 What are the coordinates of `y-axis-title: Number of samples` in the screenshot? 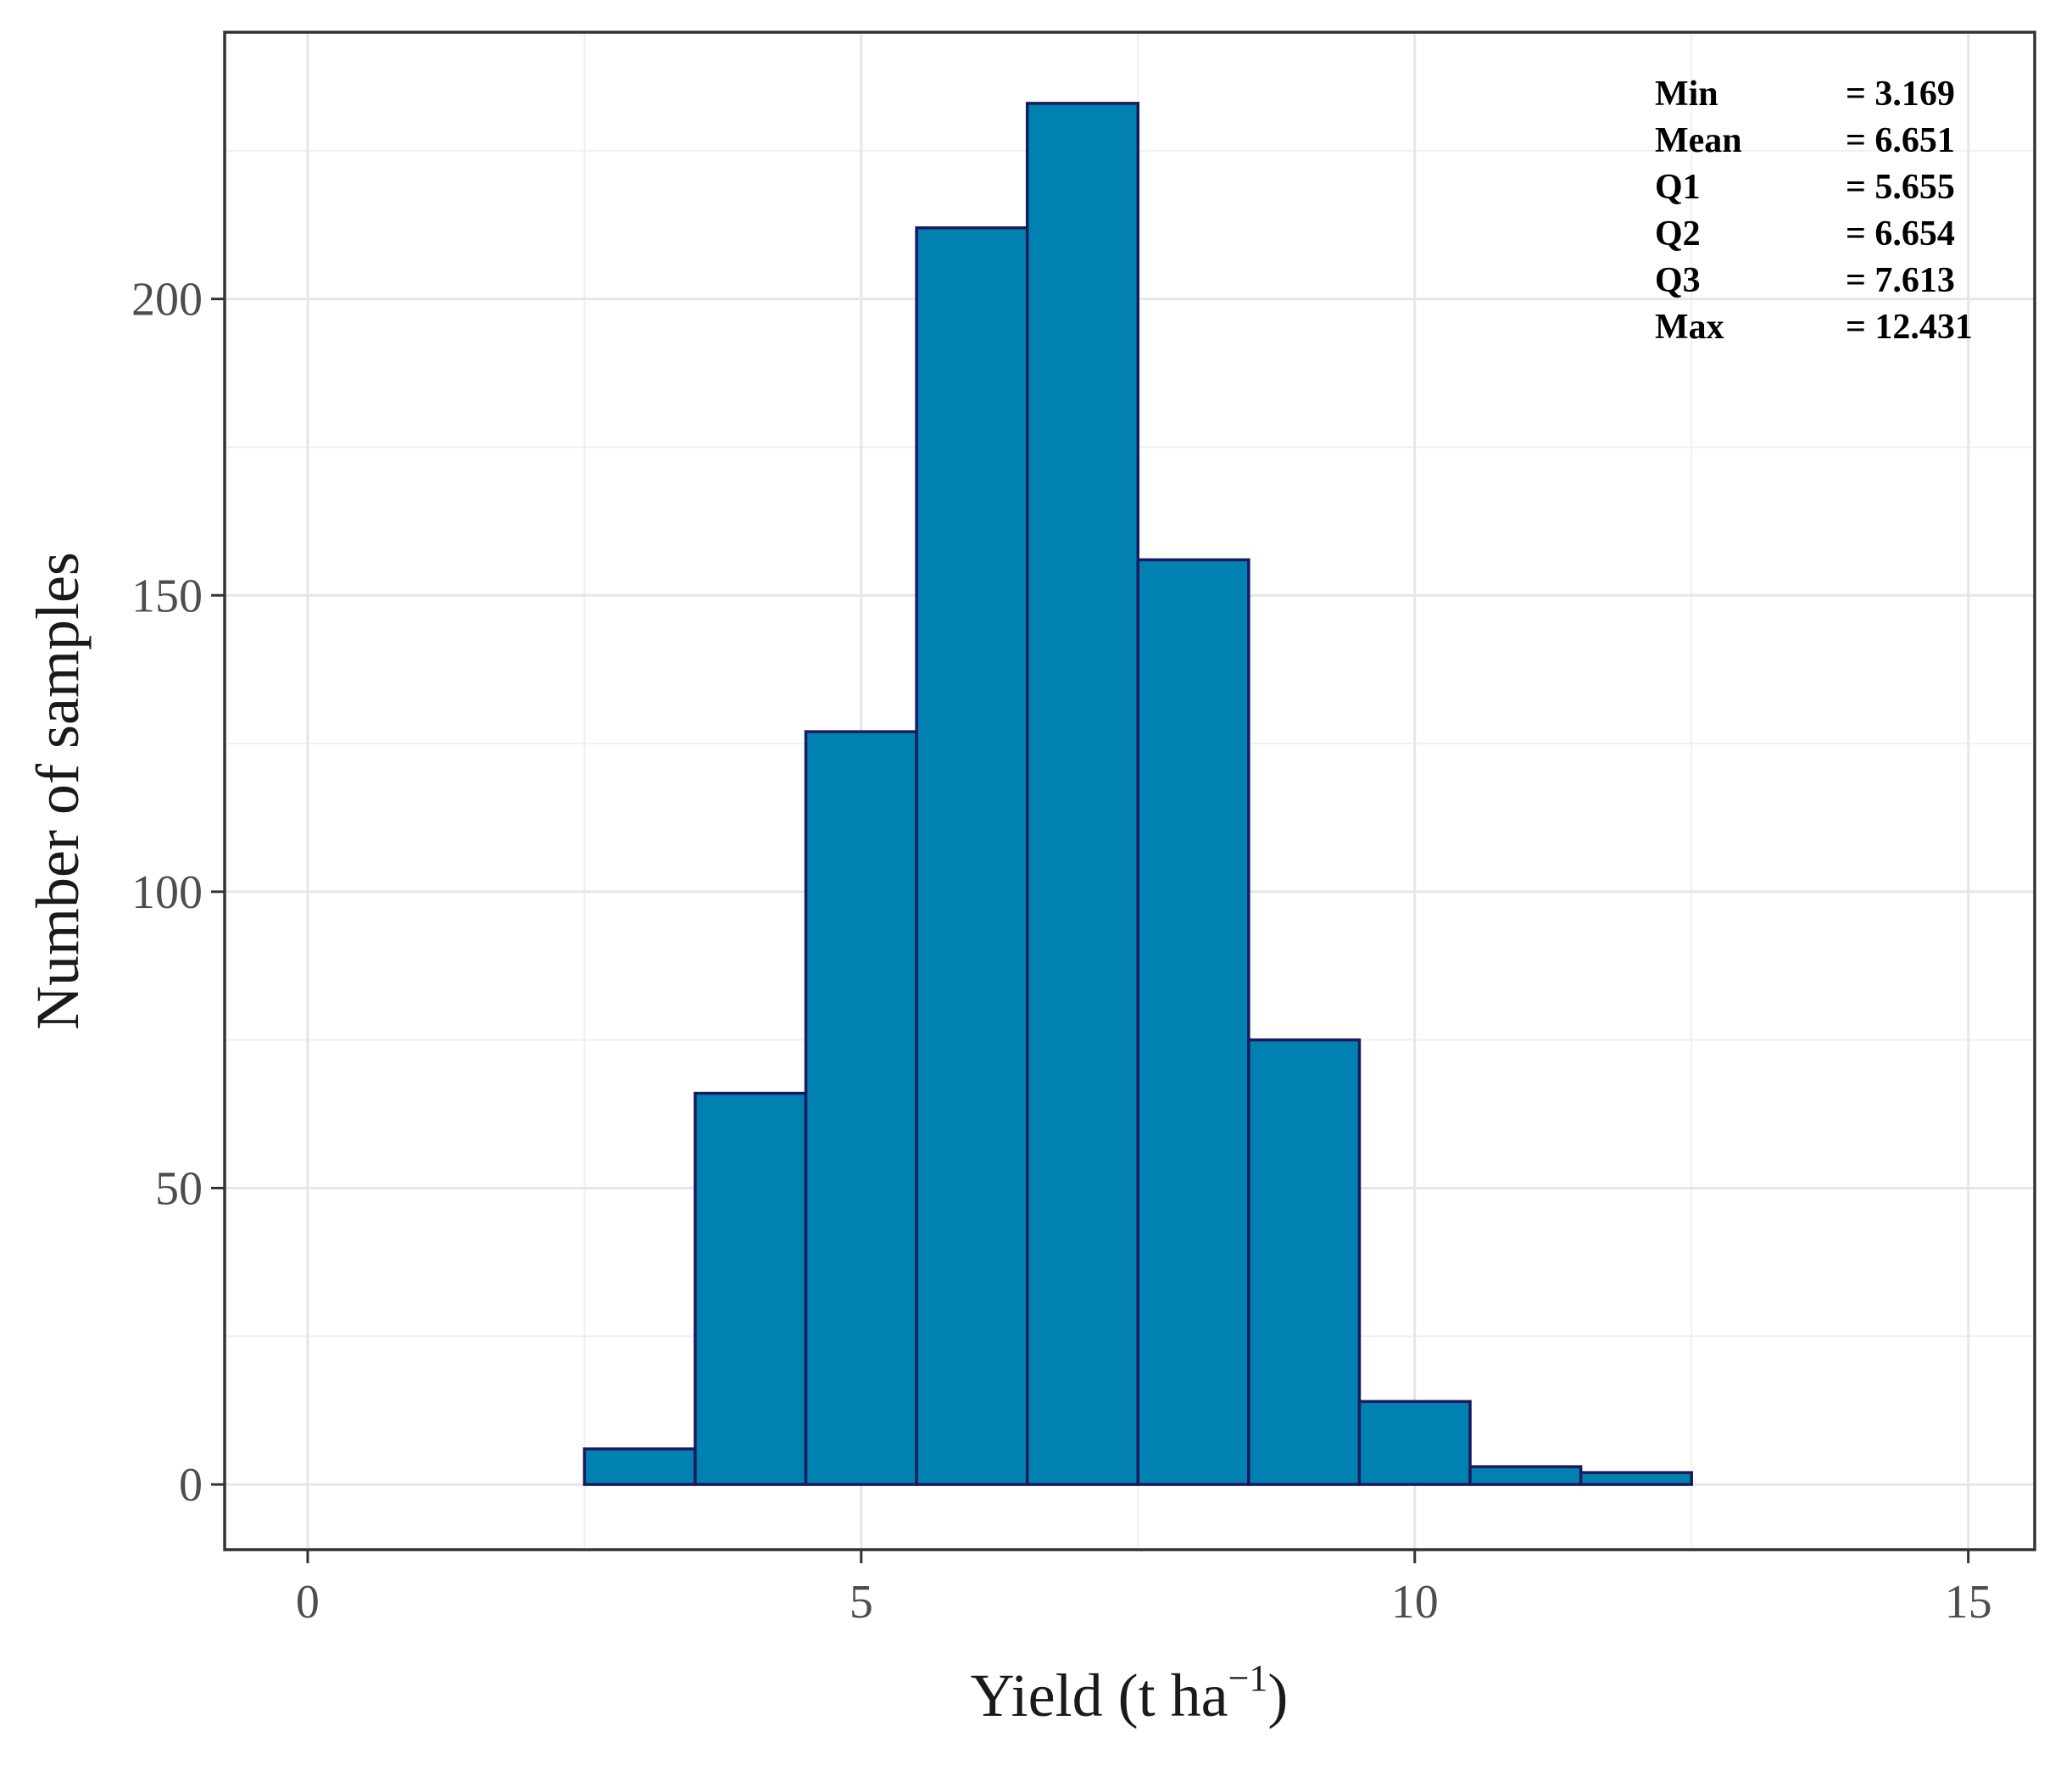 It's located at (58, 791).